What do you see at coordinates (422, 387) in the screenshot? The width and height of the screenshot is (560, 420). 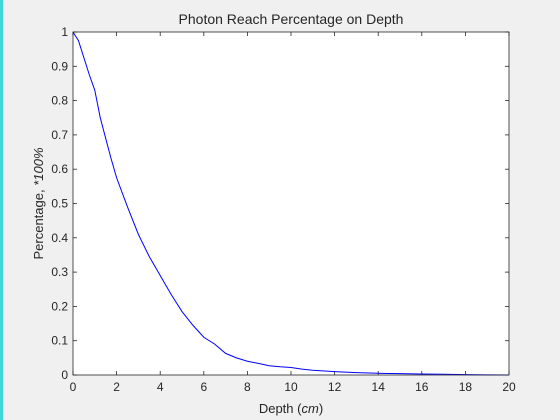 I see `x-tick-label: 16` at bounding box center [422, 387].